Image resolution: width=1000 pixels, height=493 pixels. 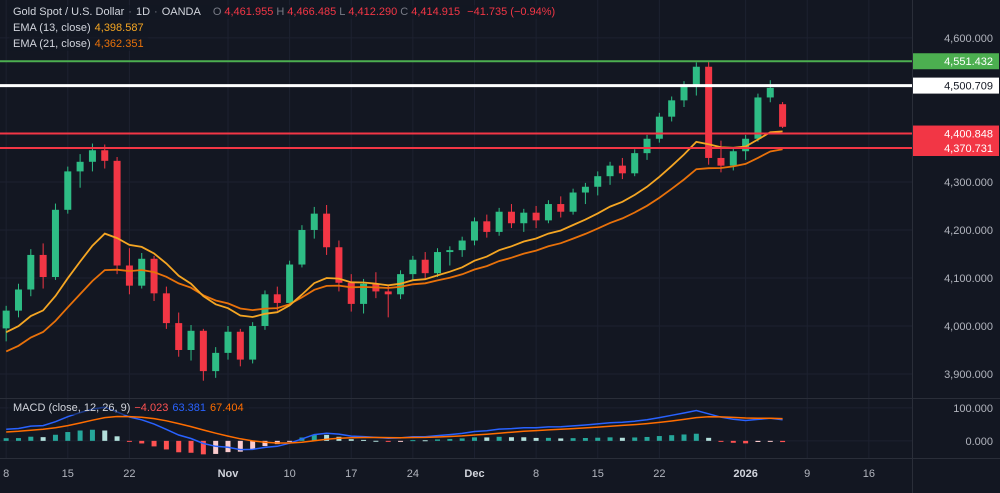 I want to click on ema13-label: EMA (13, close), so click(x=52, y=28).